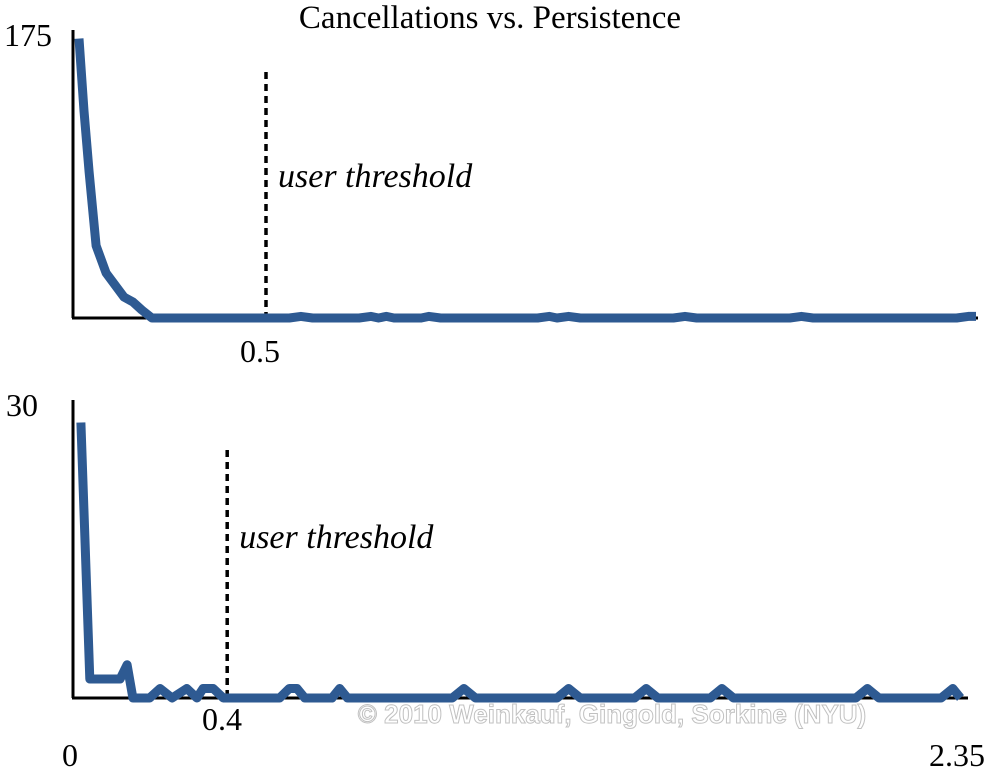 The height and width of the screenshot is (774, 1000). I want to click on bottom-y-tick-label: 30, so click(22, 405).